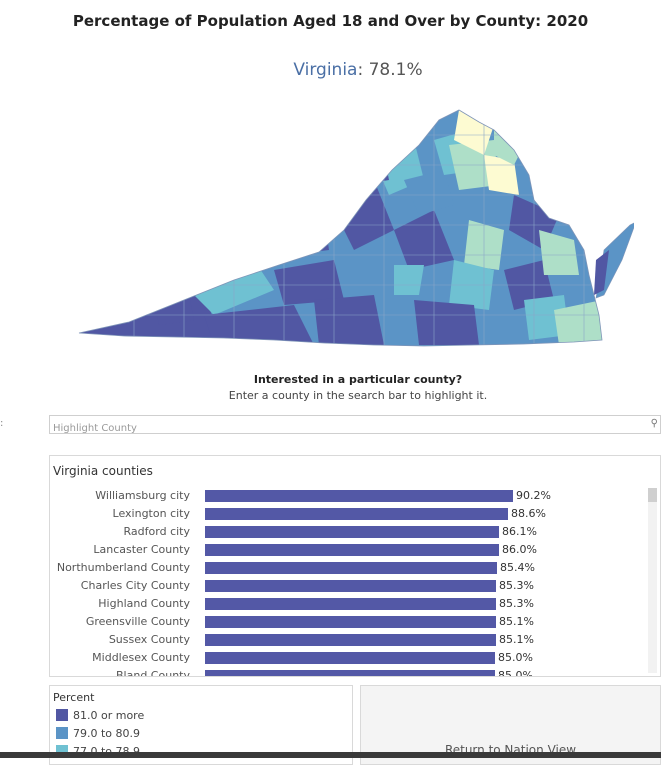 The image size is (661, 765). What do you see at coordinates (533, 495) in the screenshot?
I see `county-value: 90.2%` at bounding box center [533, 495].